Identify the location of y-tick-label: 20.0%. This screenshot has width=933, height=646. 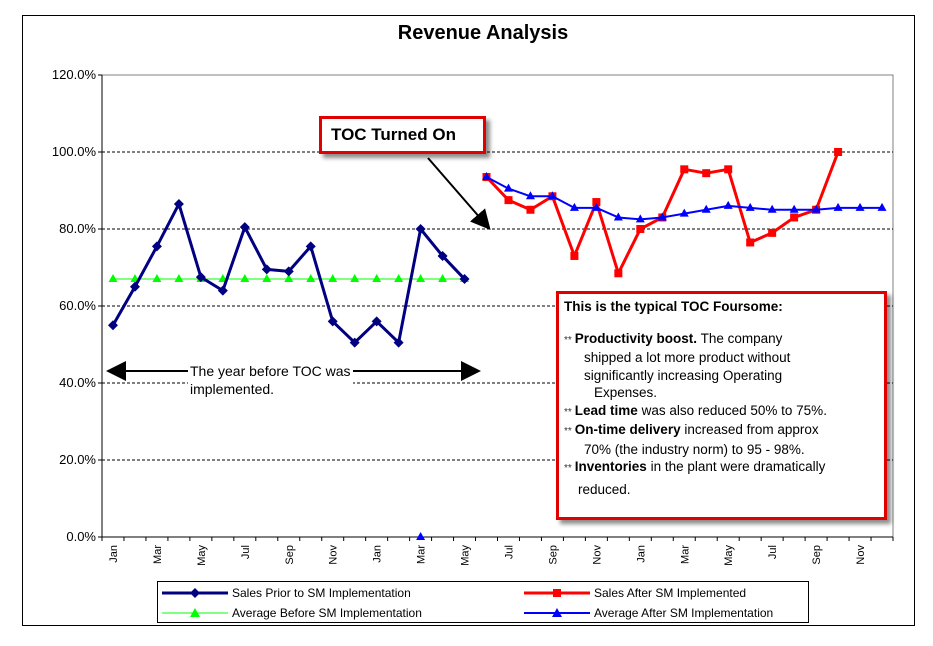
(77, 459).